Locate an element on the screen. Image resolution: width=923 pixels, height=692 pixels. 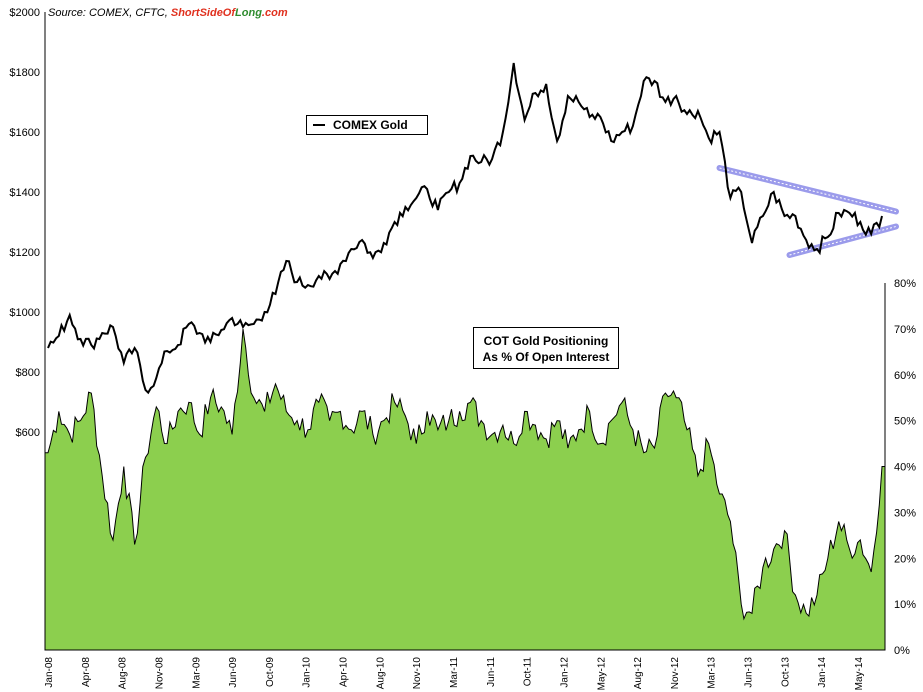
triangle-pattern is located at coordinates (807, 211).